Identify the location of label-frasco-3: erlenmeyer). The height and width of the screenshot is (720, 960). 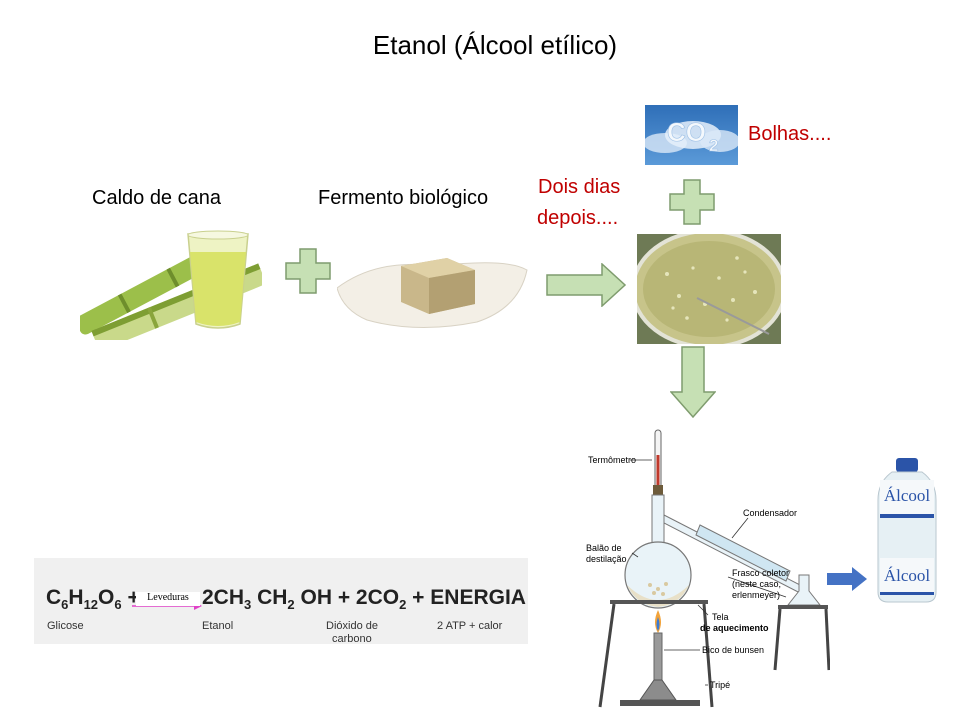
(756, 595).